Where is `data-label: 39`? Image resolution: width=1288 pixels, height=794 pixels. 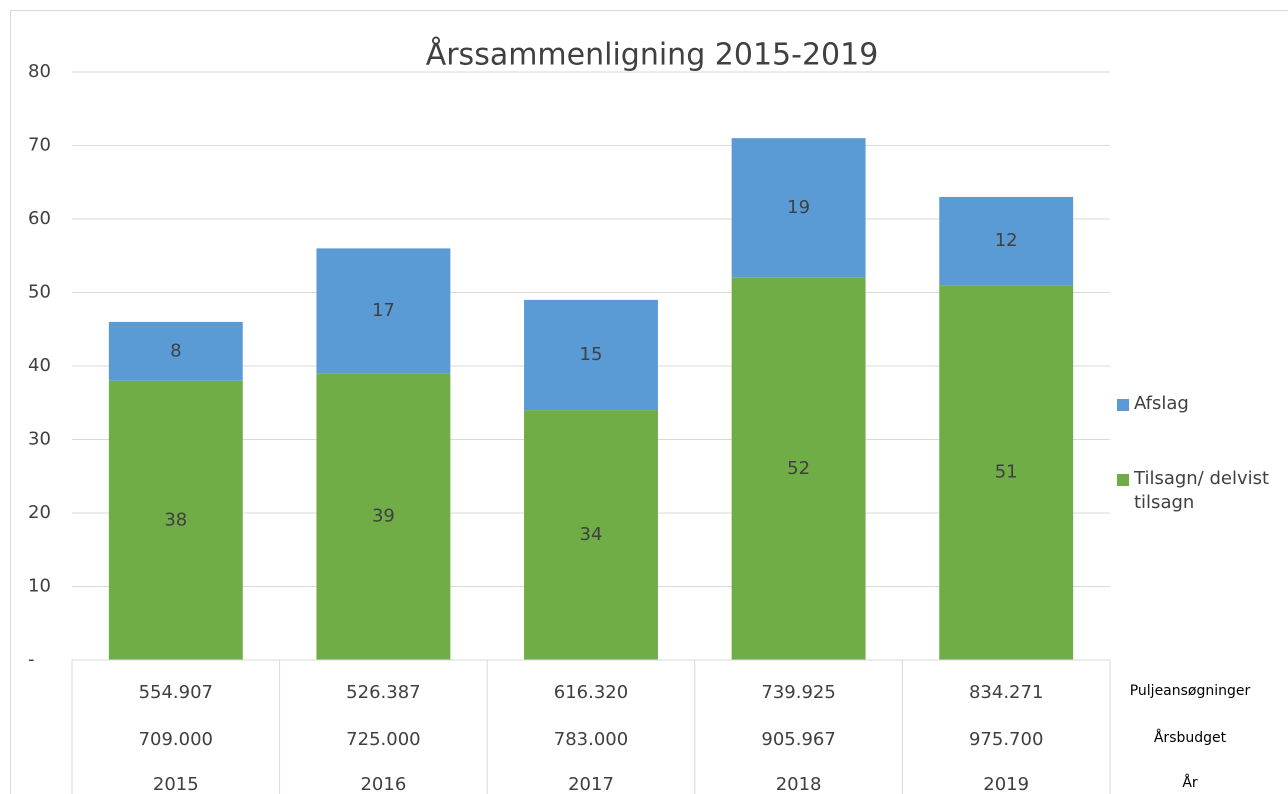
data-label: 39 is located at coordinates (383, 516).